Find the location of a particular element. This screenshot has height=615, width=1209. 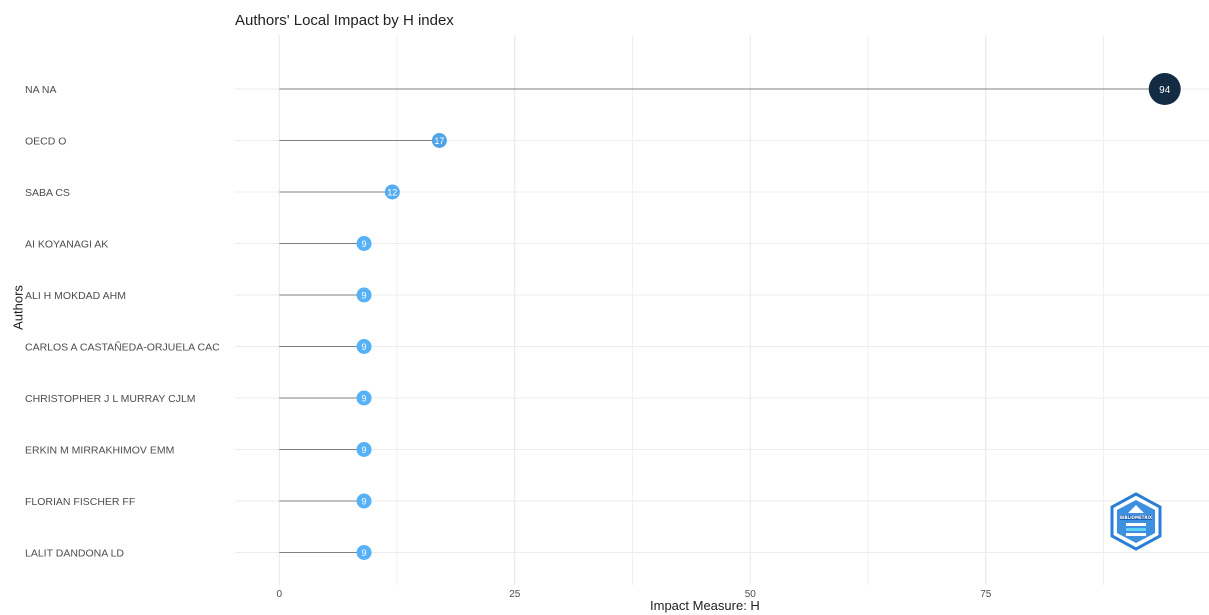

x-tick-label: 75 is located at coordinates (986, 594).